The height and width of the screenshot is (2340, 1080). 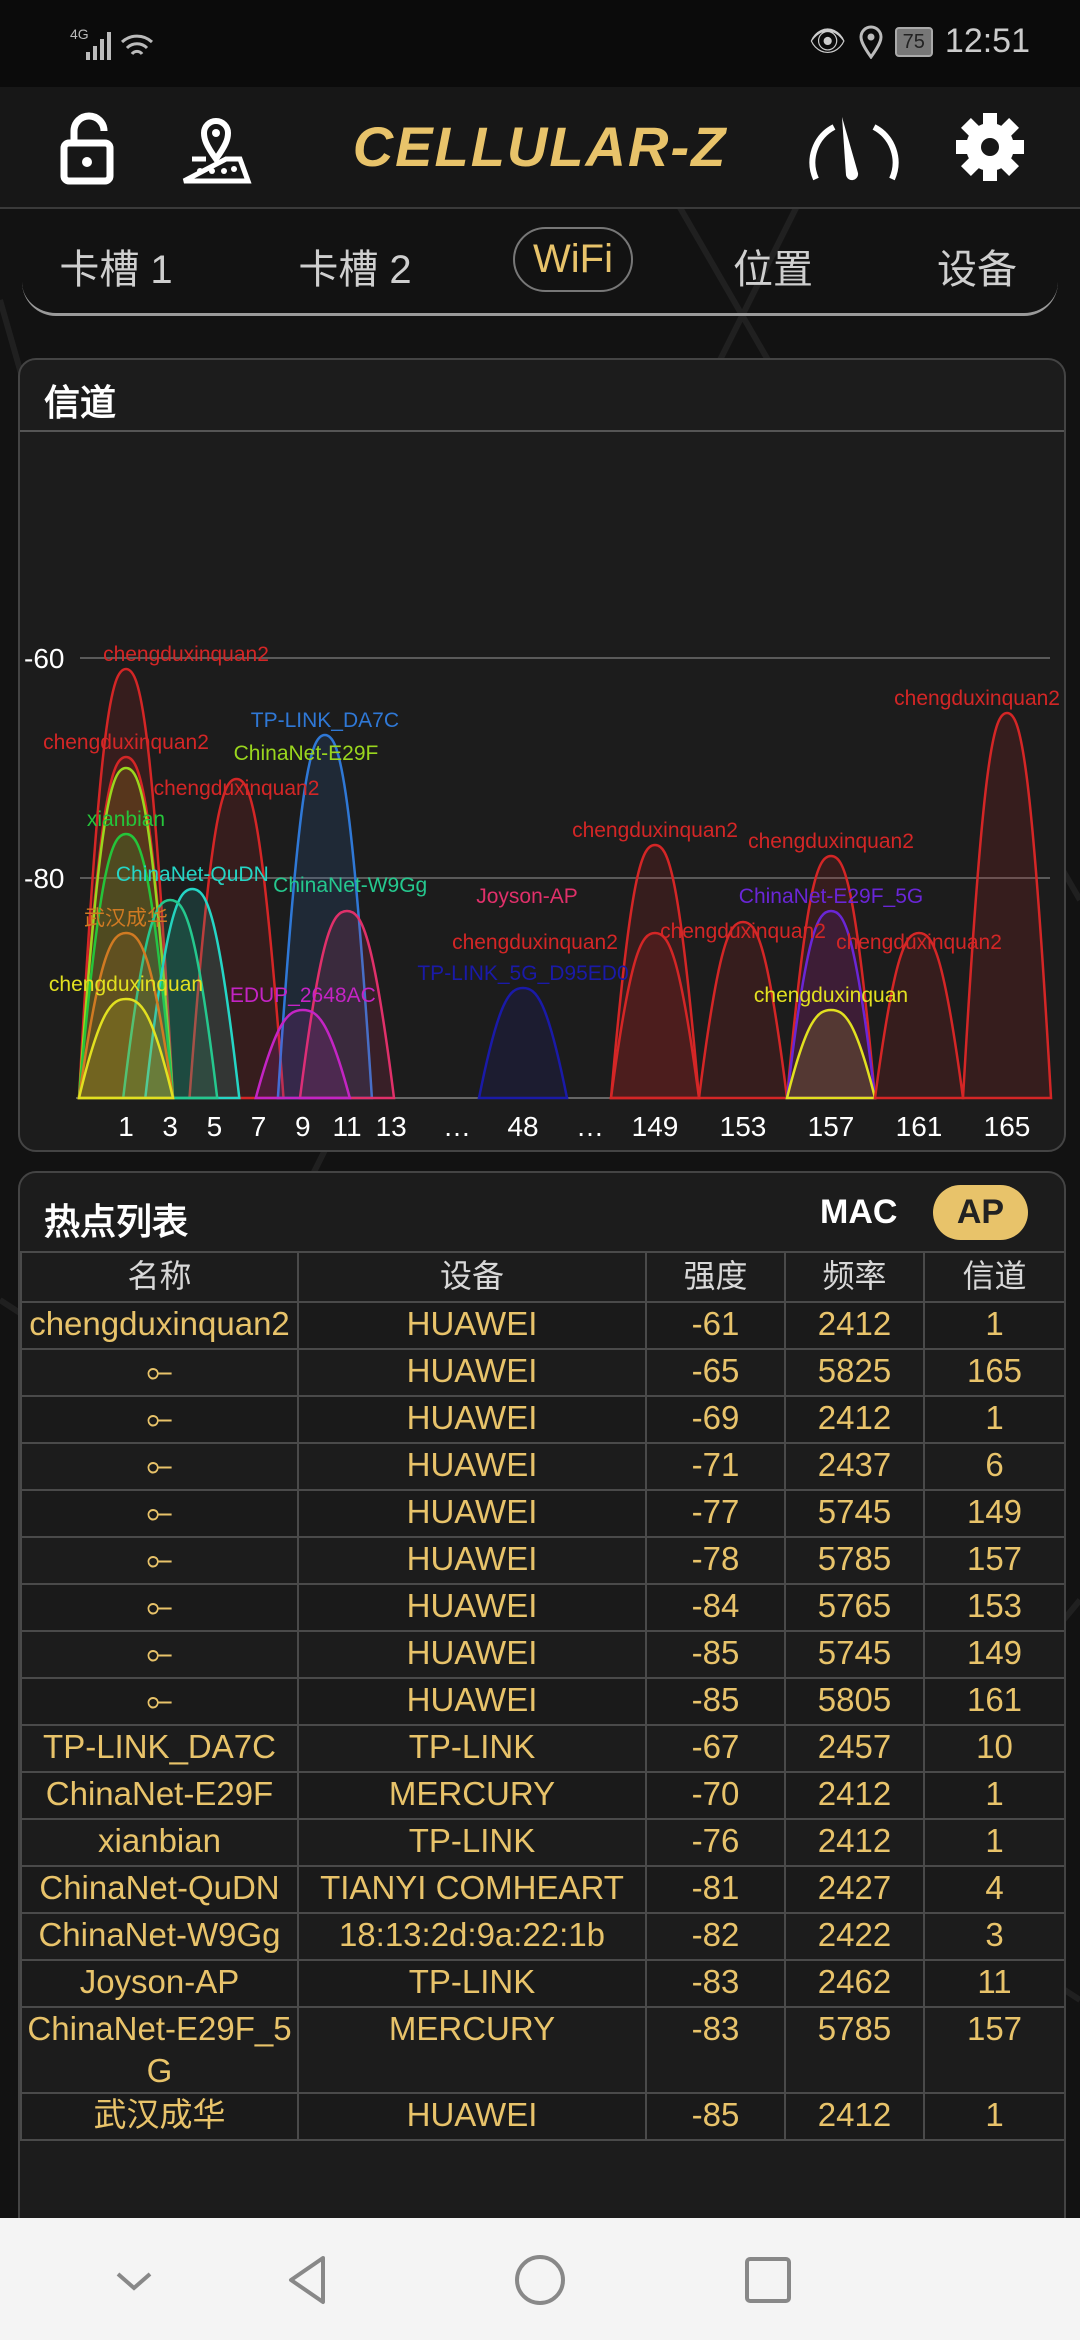 I want to click on tab-wifi: WiFi, so click(x=573, y=259).